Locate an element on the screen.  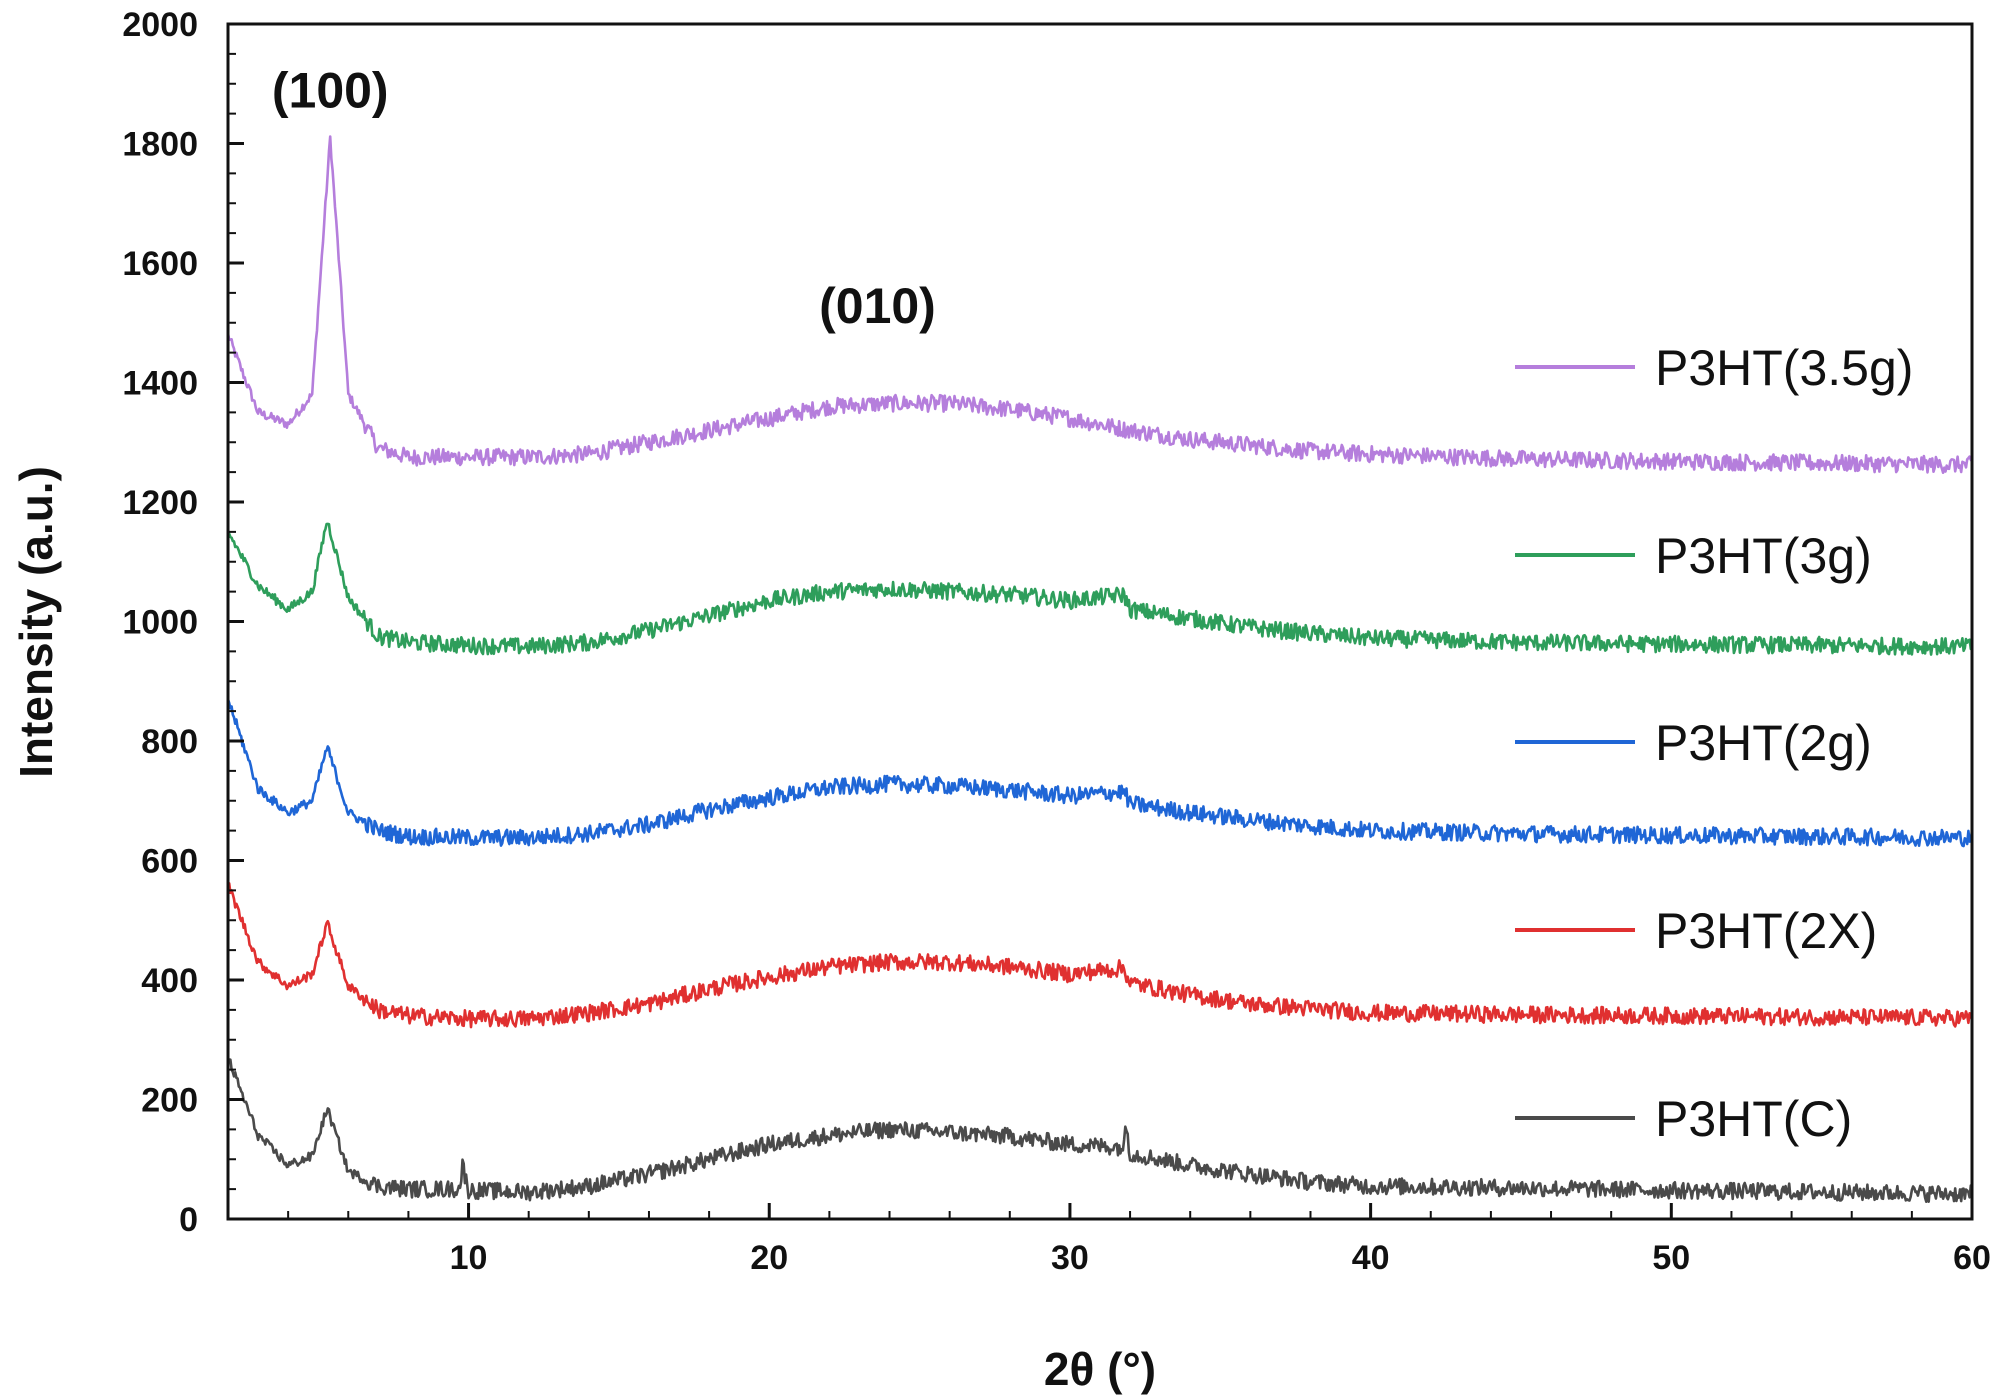
peak-annotation: (010) is located at coordinates (877, 306).